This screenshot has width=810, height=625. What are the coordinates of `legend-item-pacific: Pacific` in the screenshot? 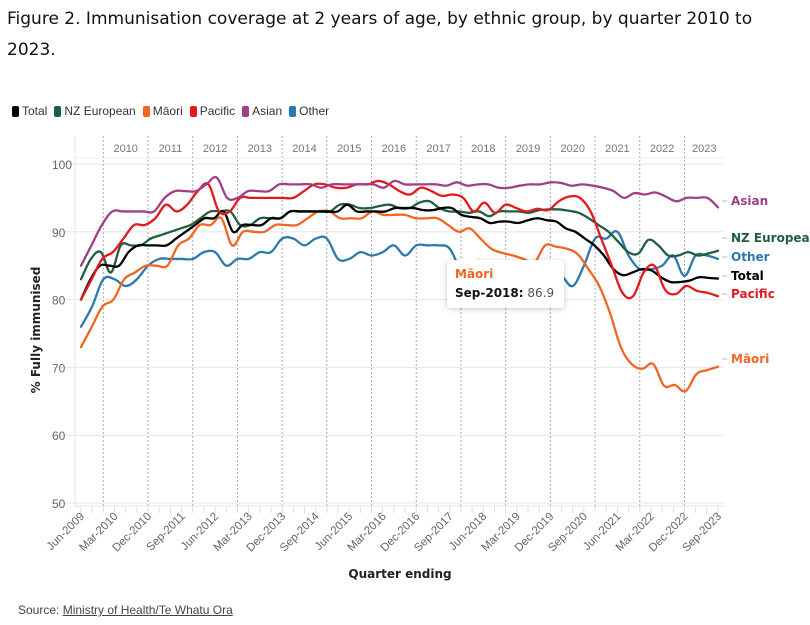 It's located at (212, 111).